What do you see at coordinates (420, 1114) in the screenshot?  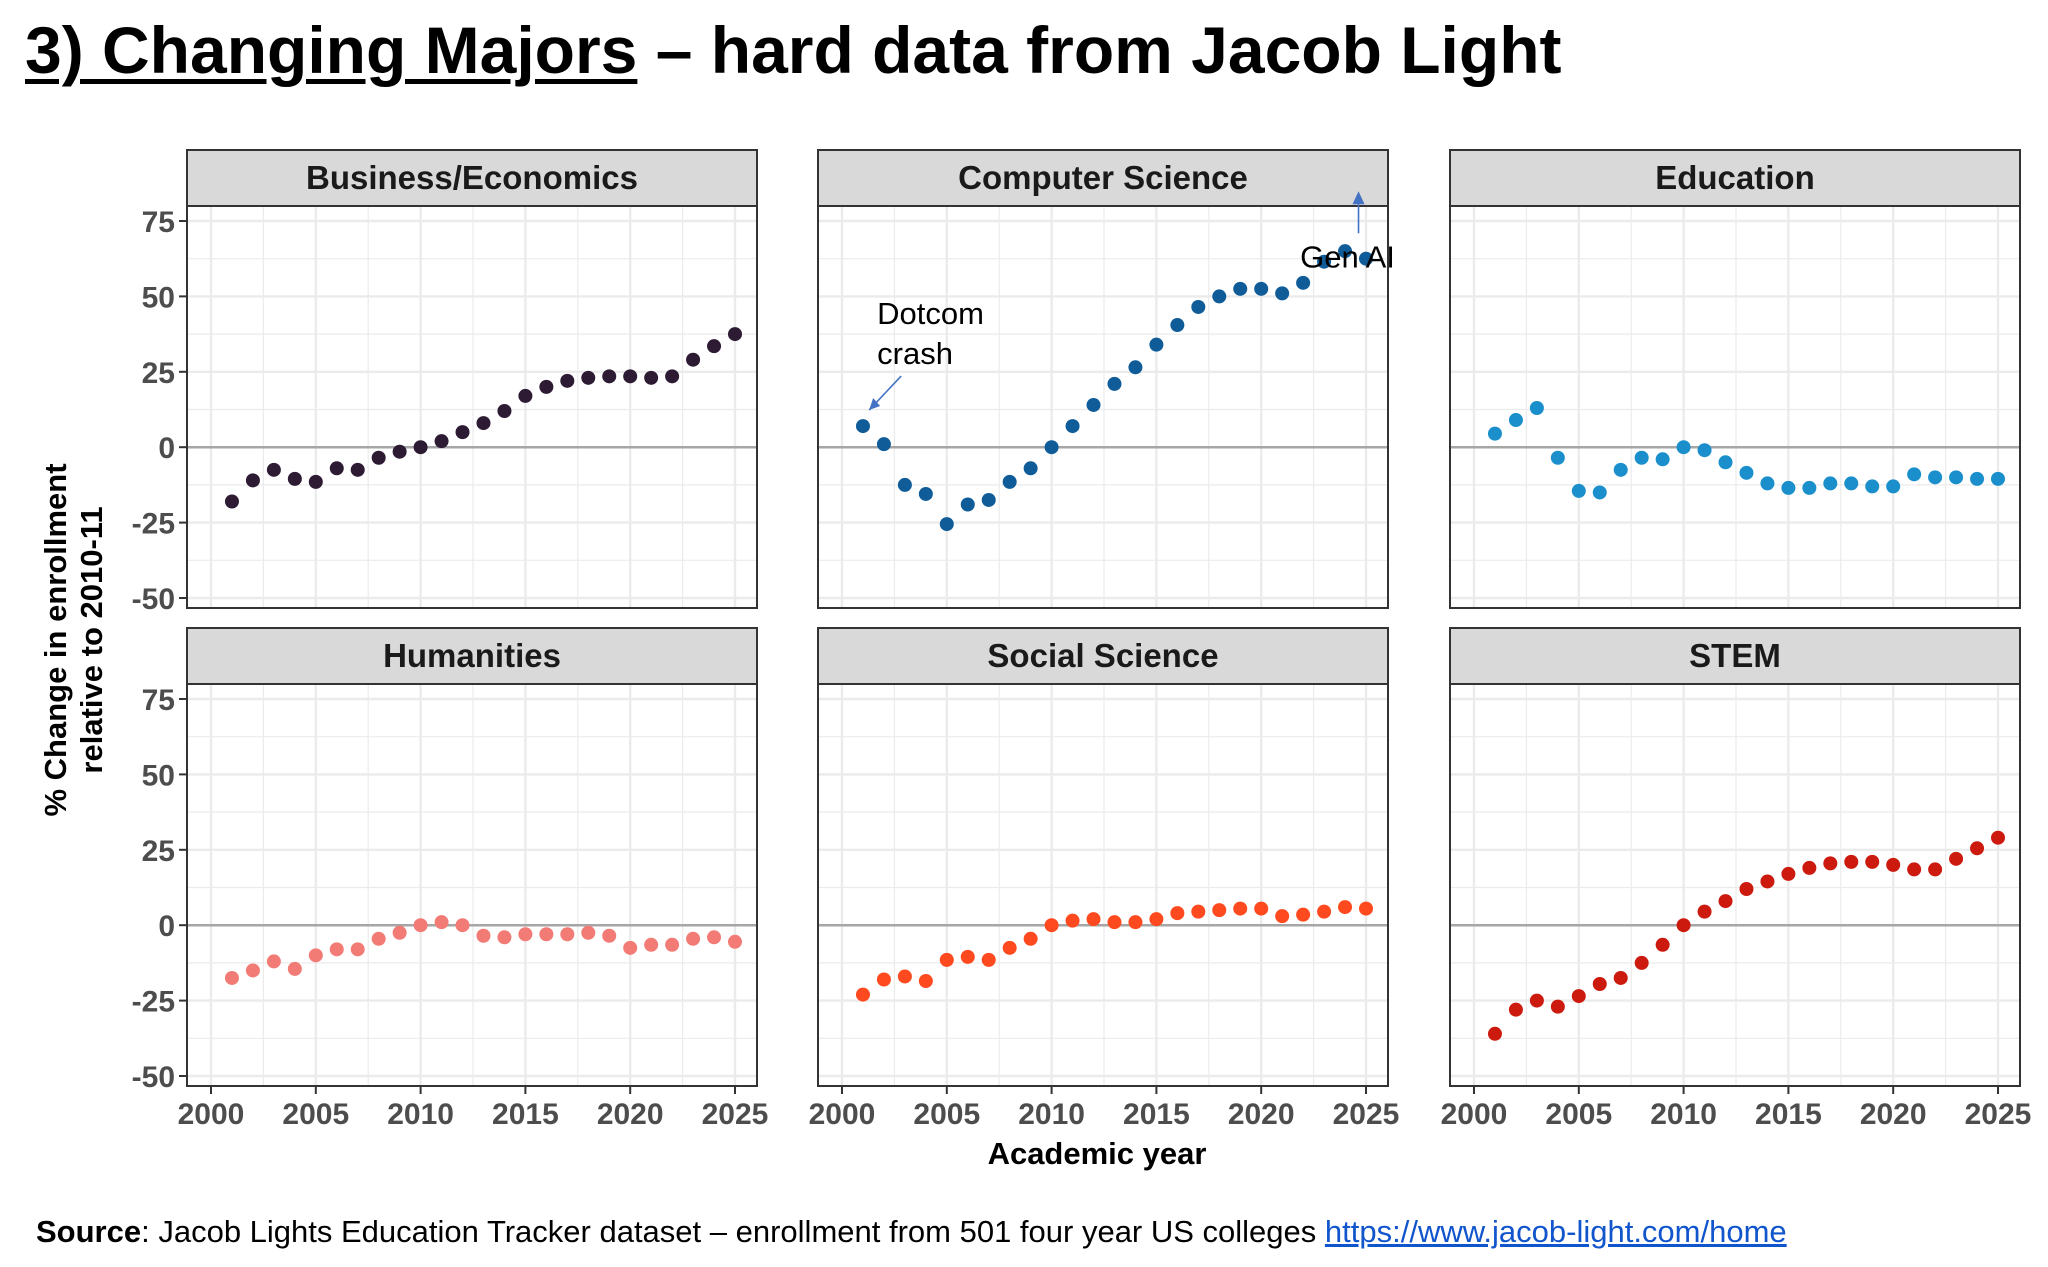 I see `x-tick-label: 2010` at bounding box center [420, 1114].